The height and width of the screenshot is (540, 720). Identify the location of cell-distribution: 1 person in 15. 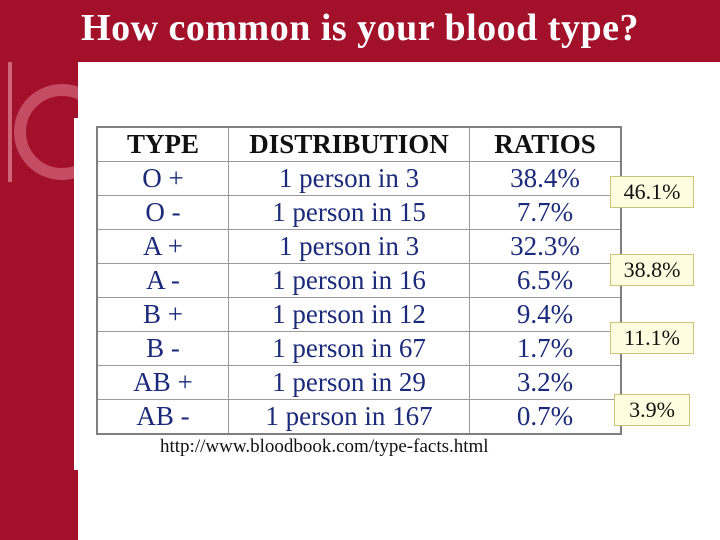
(349, 212).